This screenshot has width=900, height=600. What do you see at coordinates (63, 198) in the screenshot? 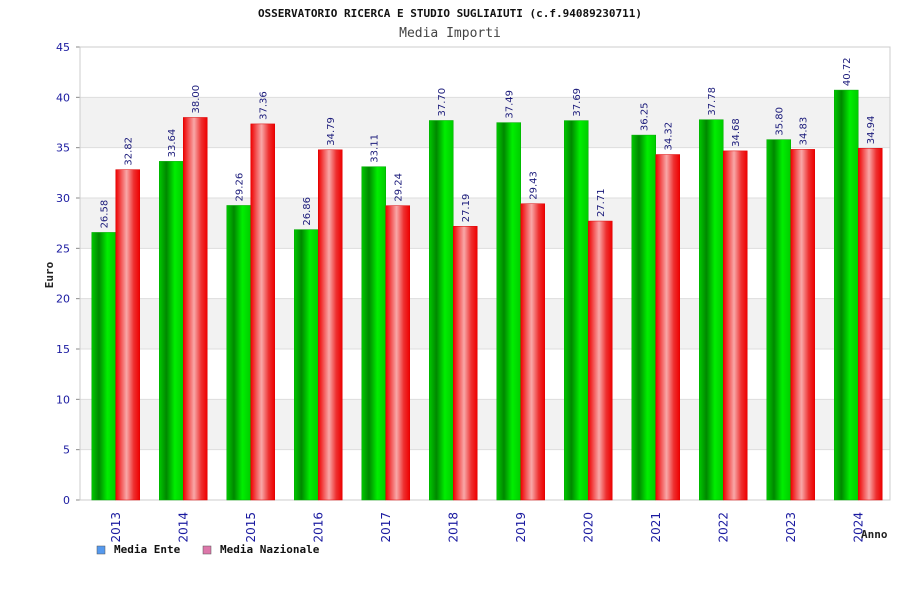
I see `y-tick-label: 30` at bounding box center [63, 198].